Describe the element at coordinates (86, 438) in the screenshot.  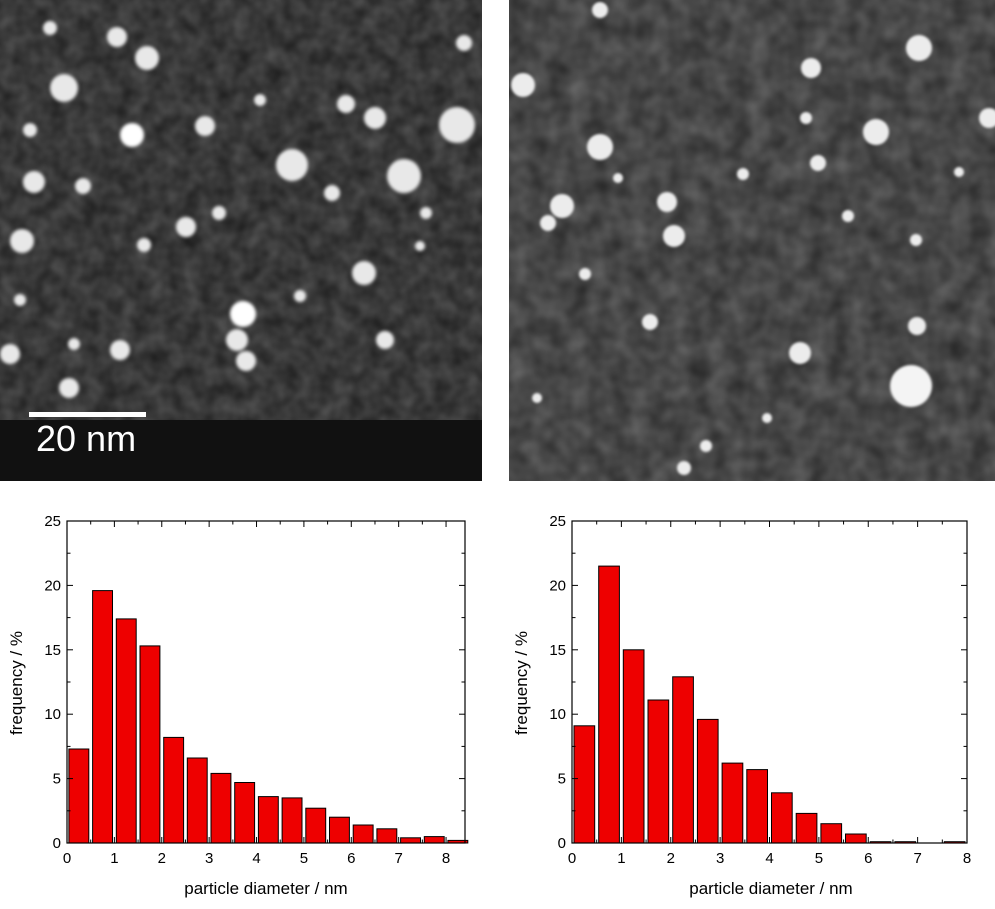
I see `scale-bar-label: 20 nm` at that location.